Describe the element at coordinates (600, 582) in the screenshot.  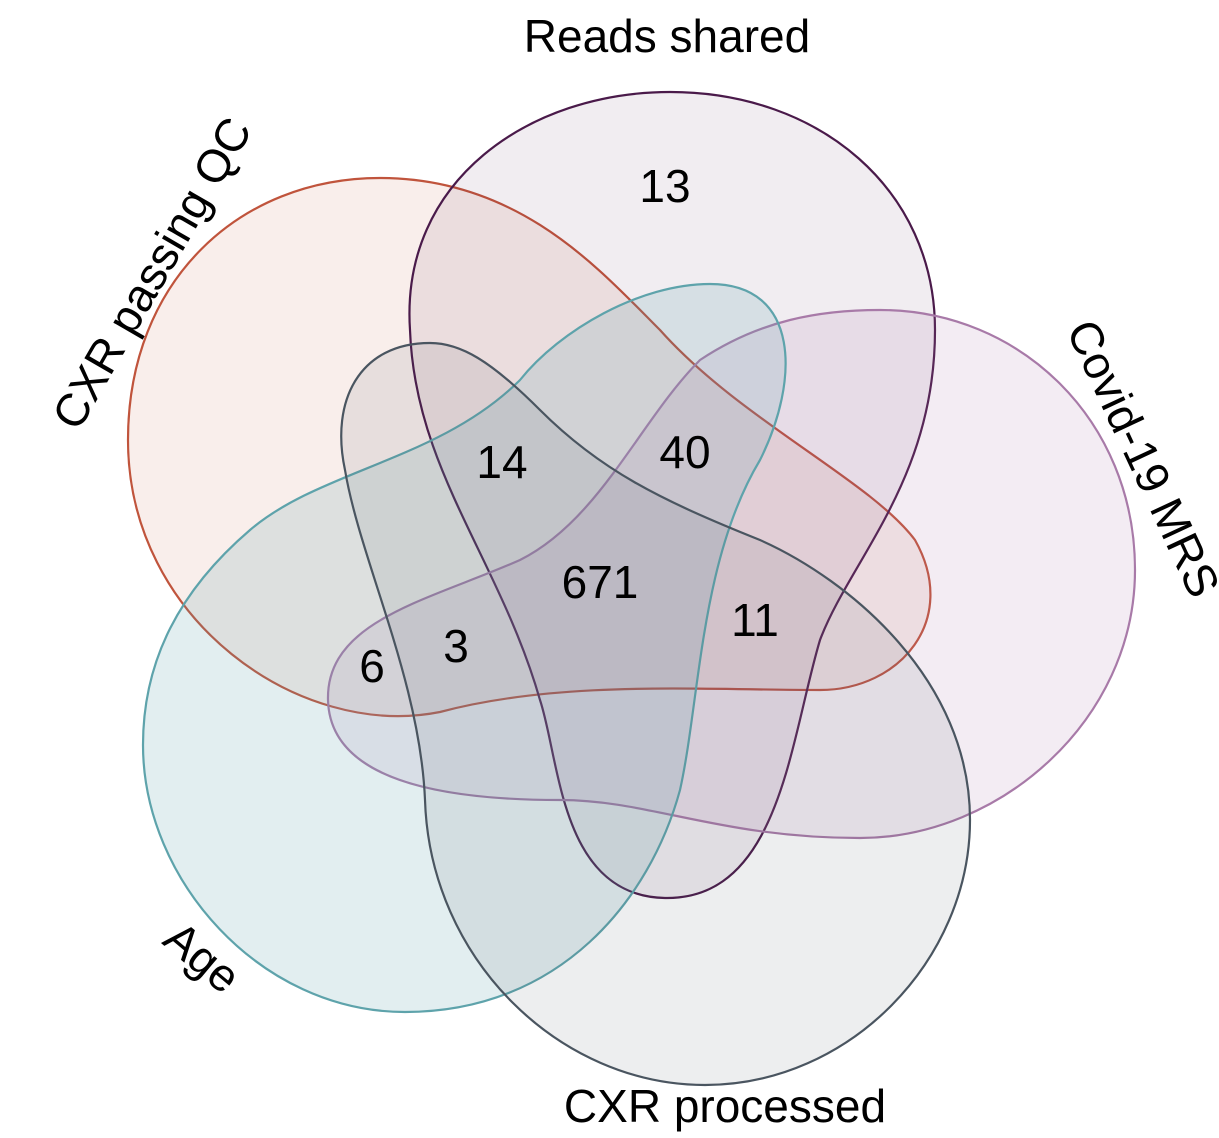
I see `region-count: 671` at that location.